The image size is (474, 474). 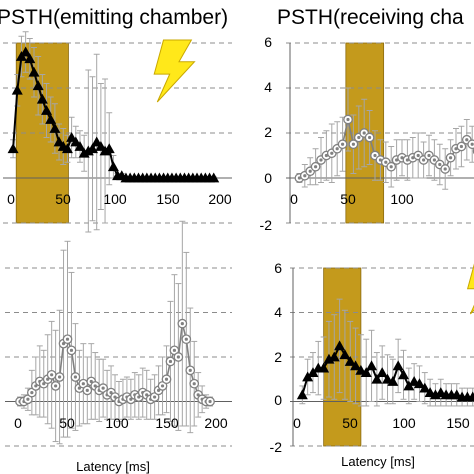 I want to click on chart-title: PSTH(receiving cha, so click(x=370, y=17).